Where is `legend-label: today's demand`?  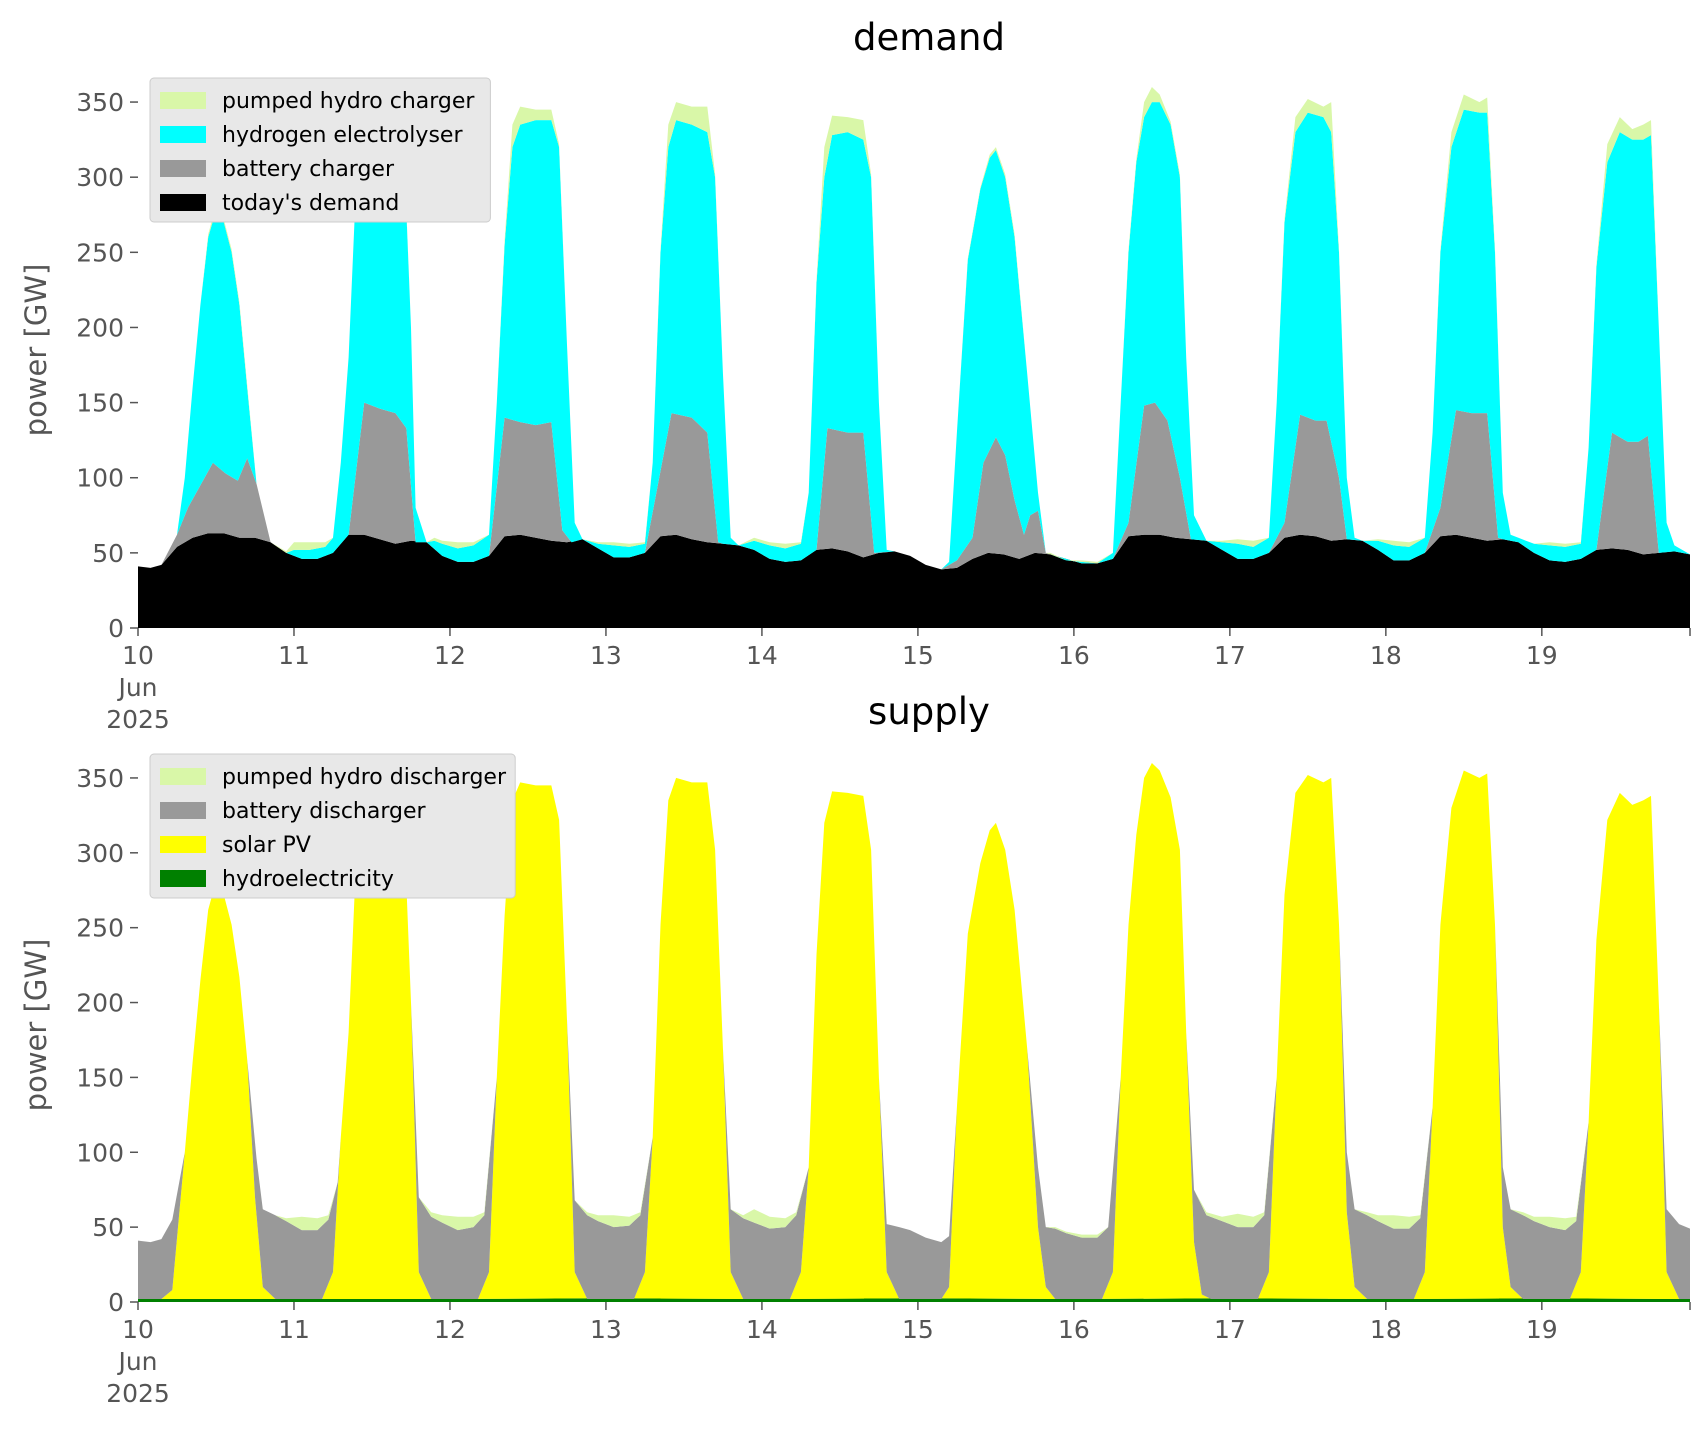
legend-label: today's demand is located at coordinates (310, 203).